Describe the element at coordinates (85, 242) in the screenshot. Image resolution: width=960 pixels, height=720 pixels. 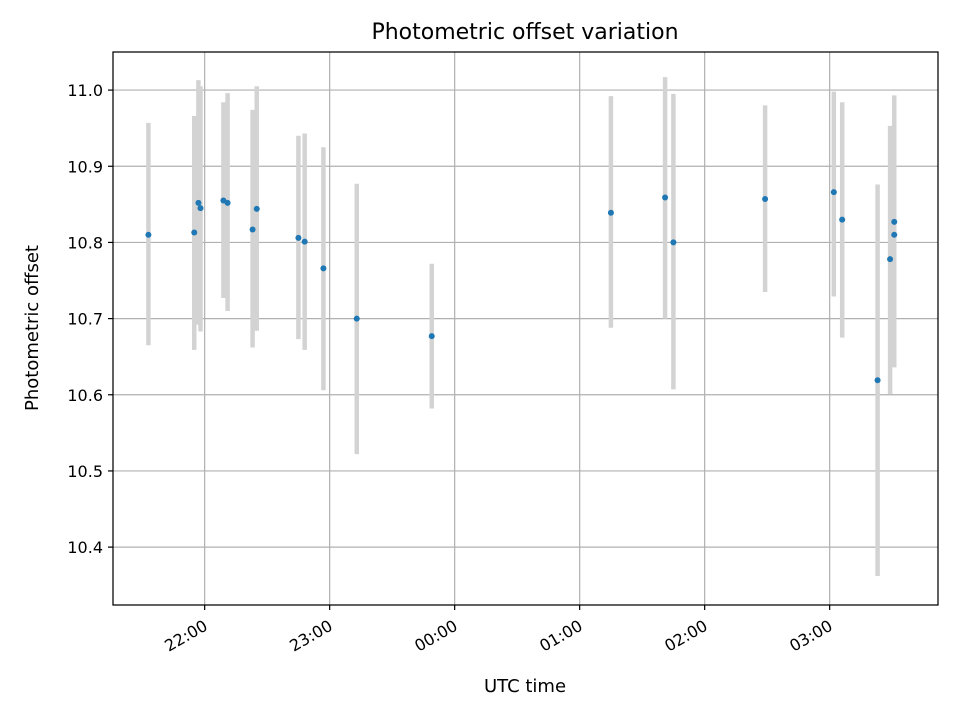
I see `y-tick-label: 10.8` at that location.